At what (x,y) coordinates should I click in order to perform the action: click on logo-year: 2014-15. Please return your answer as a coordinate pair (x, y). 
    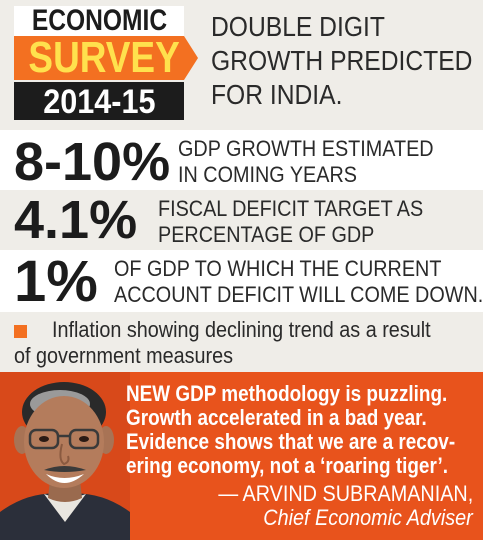
    Looking at the image, I should click on (99, 101).